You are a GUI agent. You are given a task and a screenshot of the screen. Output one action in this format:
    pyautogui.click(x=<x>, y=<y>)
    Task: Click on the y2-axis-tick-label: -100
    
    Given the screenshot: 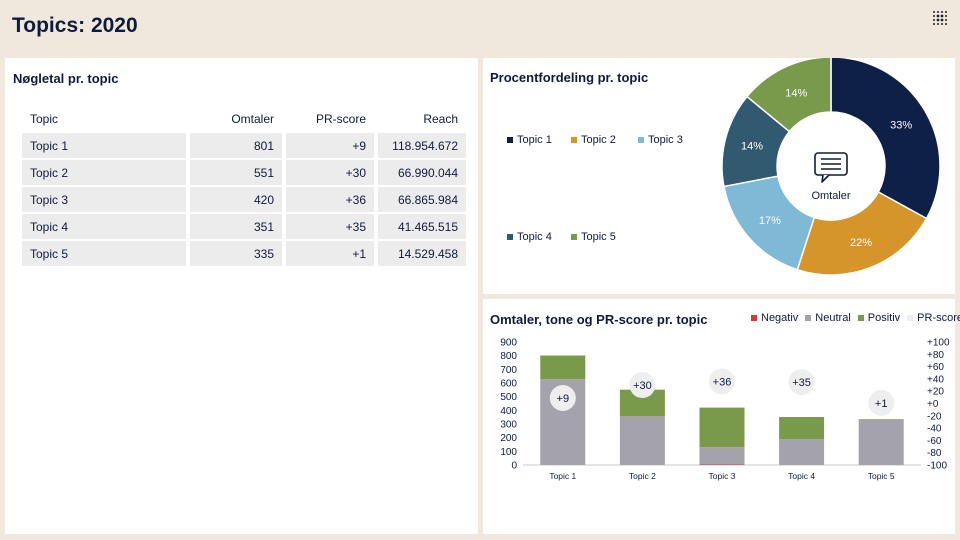 What is the action you would take?
    pyautogui.click(x=937, y=466)
    